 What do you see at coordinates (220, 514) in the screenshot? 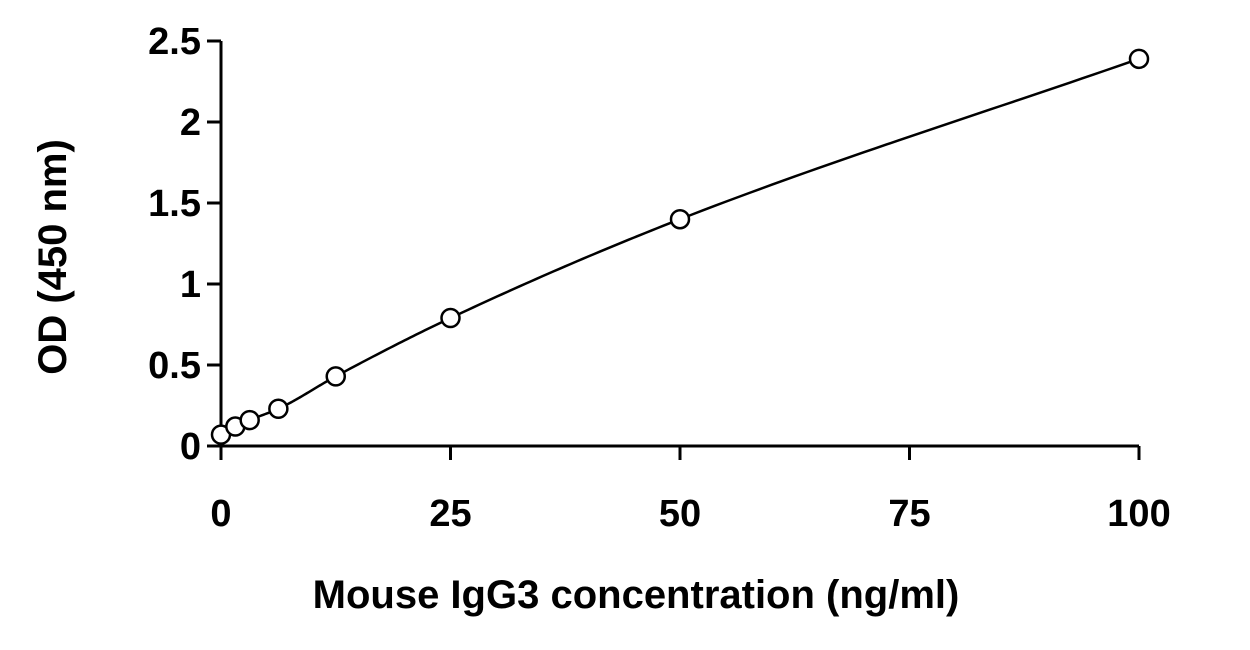
I see `x-tick-label: 0` at bounding box center [220, 514].